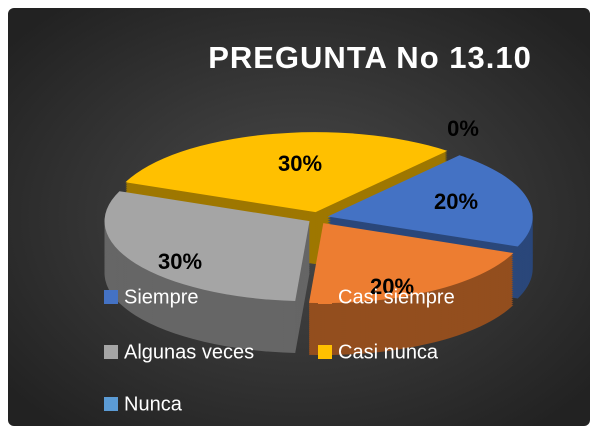 The height and width of the screenshot is (432, 598). Describe the element at coordinates (463, 128) in the screenshot. I see `data-label: 0%` at that location.